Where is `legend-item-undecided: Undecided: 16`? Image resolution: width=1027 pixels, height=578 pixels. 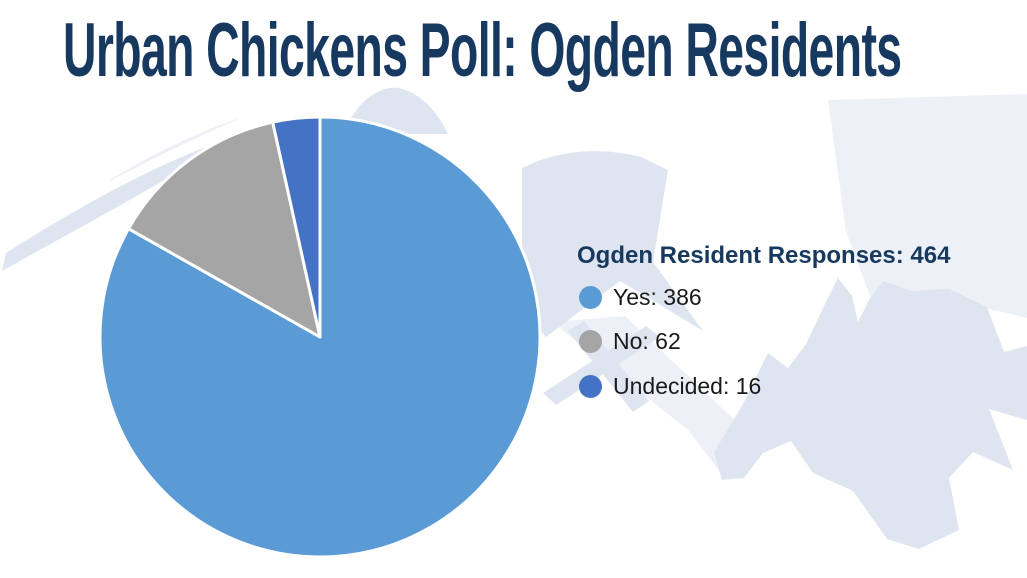
legend-item-undecided: Undecided: 16 is located at coordinates (670, 386).